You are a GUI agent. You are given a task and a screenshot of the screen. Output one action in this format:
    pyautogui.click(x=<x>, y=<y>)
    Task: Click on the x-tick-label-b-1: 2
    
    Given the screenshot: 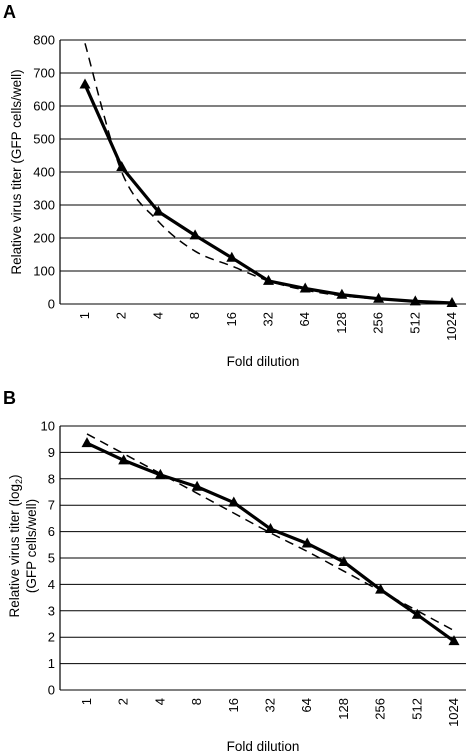 What is the action you would take?
    pyautogui.click(x=123, y=701)
    